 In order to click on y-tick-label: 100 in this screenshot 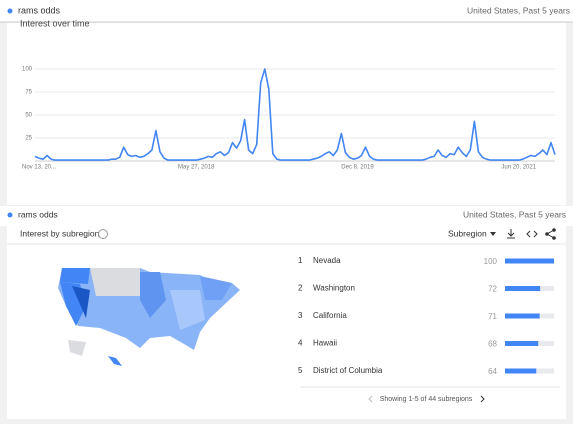, I will do `click(27, 70)`.